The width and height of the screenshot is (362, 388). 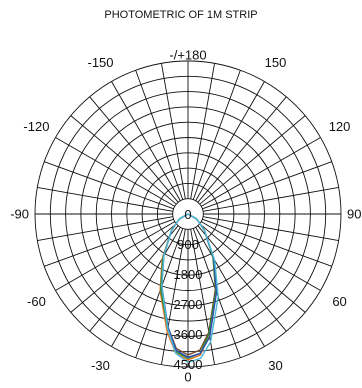 What do you see at coordinates (354, 214) in the screenshot?
I see `angle-label: 90` at bounding box center [354, 214].